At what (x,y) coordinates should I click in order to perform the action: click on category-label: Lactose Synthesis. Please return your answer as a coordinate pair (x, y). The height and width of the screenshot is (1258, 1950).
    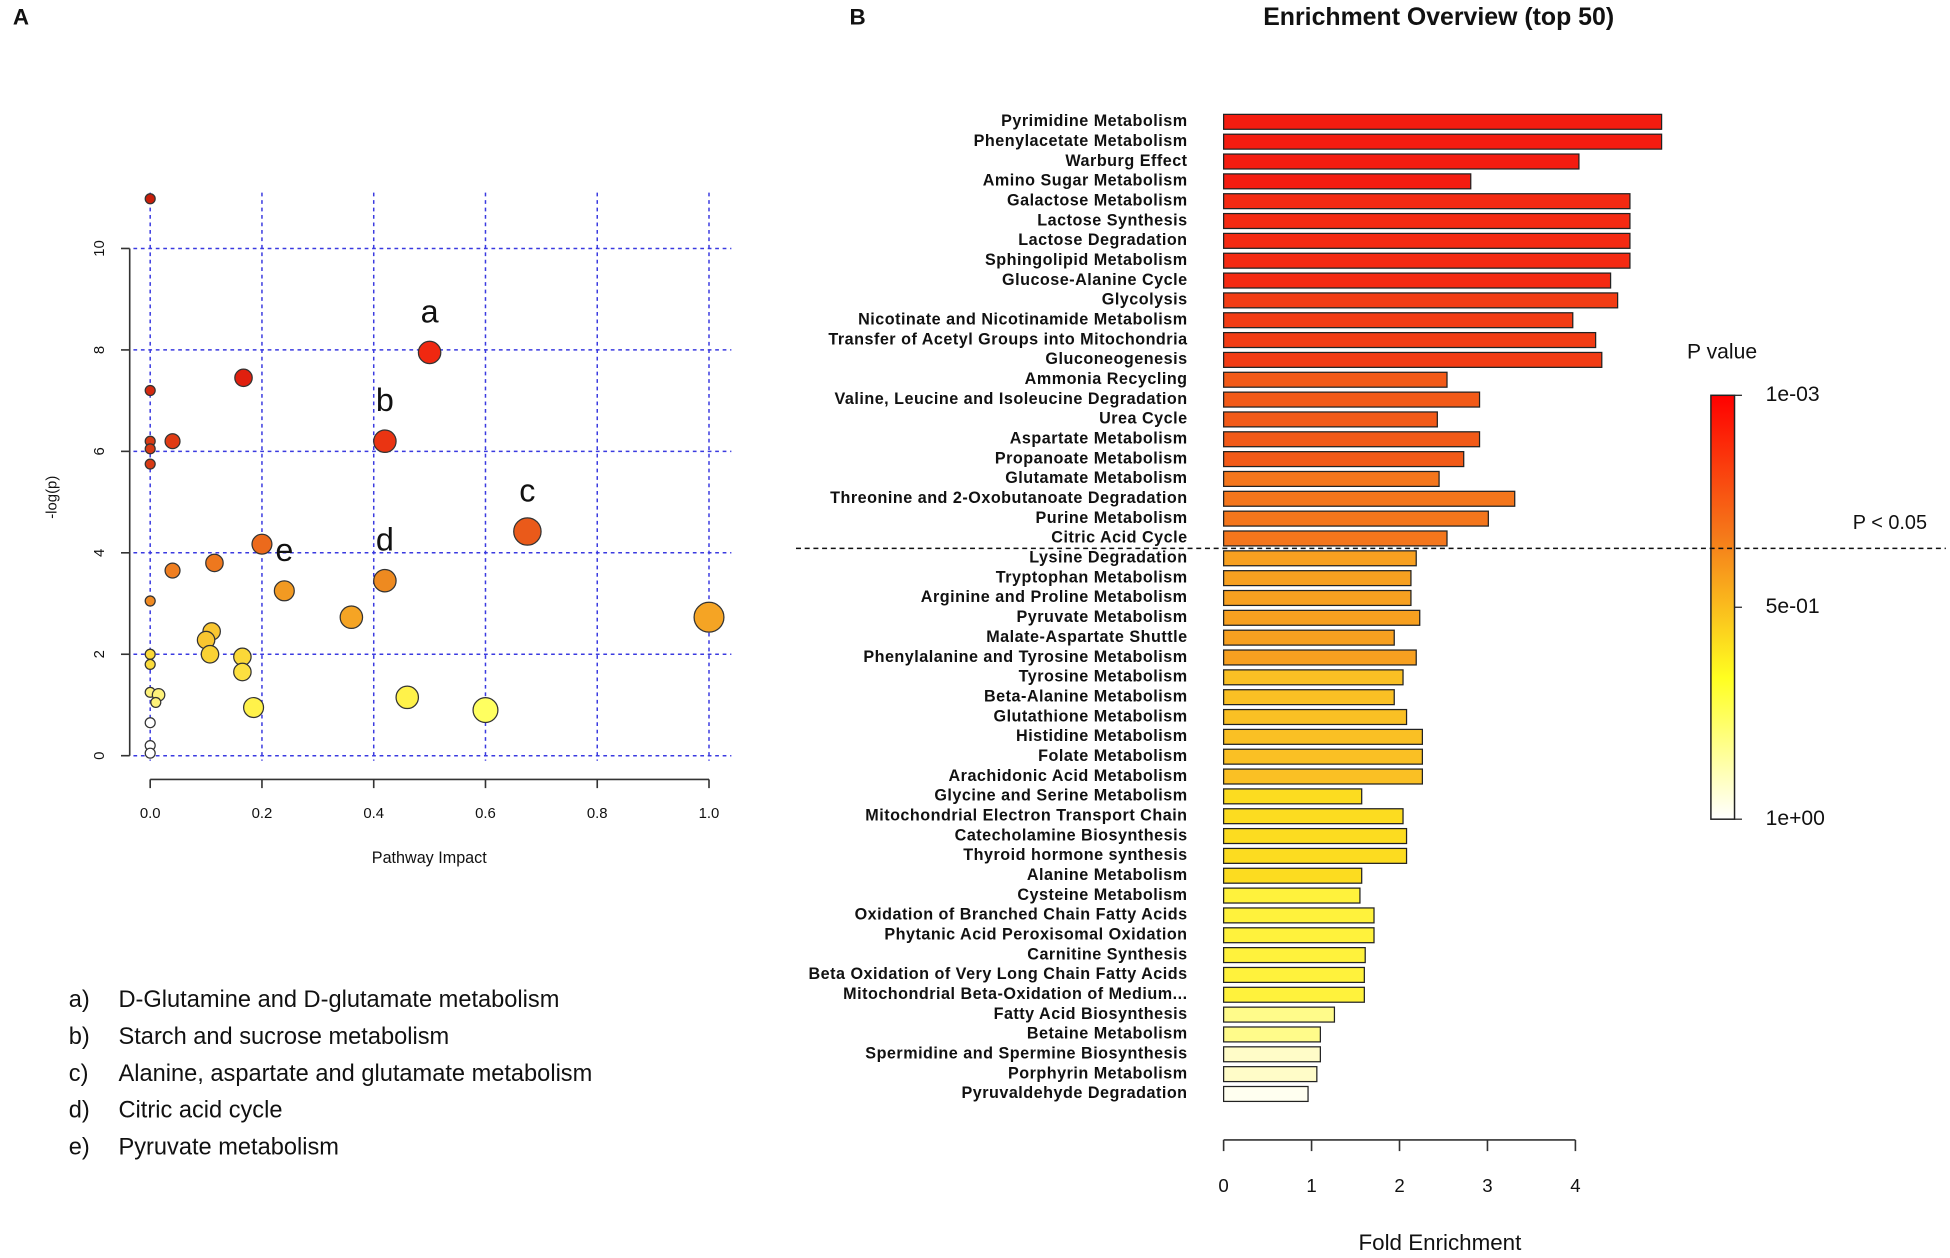
    Looking at the image, I should click on (1112, 220).